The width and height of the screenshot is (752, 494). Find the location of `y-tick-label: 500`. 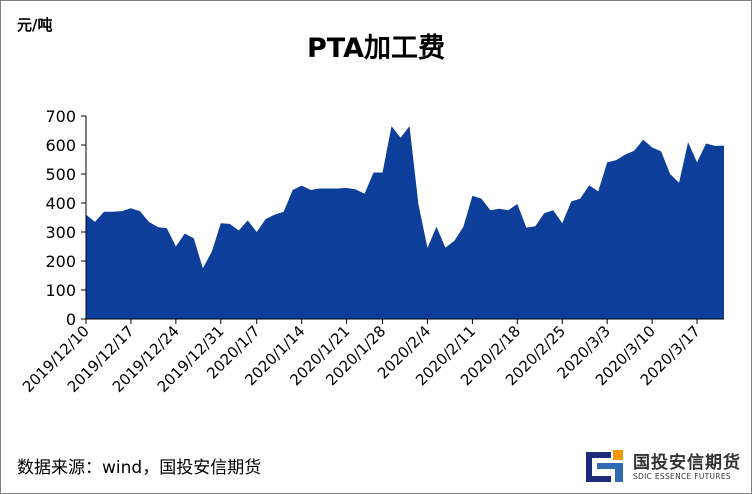

y-tick-label: 500 is located at coordinates (60, 174).